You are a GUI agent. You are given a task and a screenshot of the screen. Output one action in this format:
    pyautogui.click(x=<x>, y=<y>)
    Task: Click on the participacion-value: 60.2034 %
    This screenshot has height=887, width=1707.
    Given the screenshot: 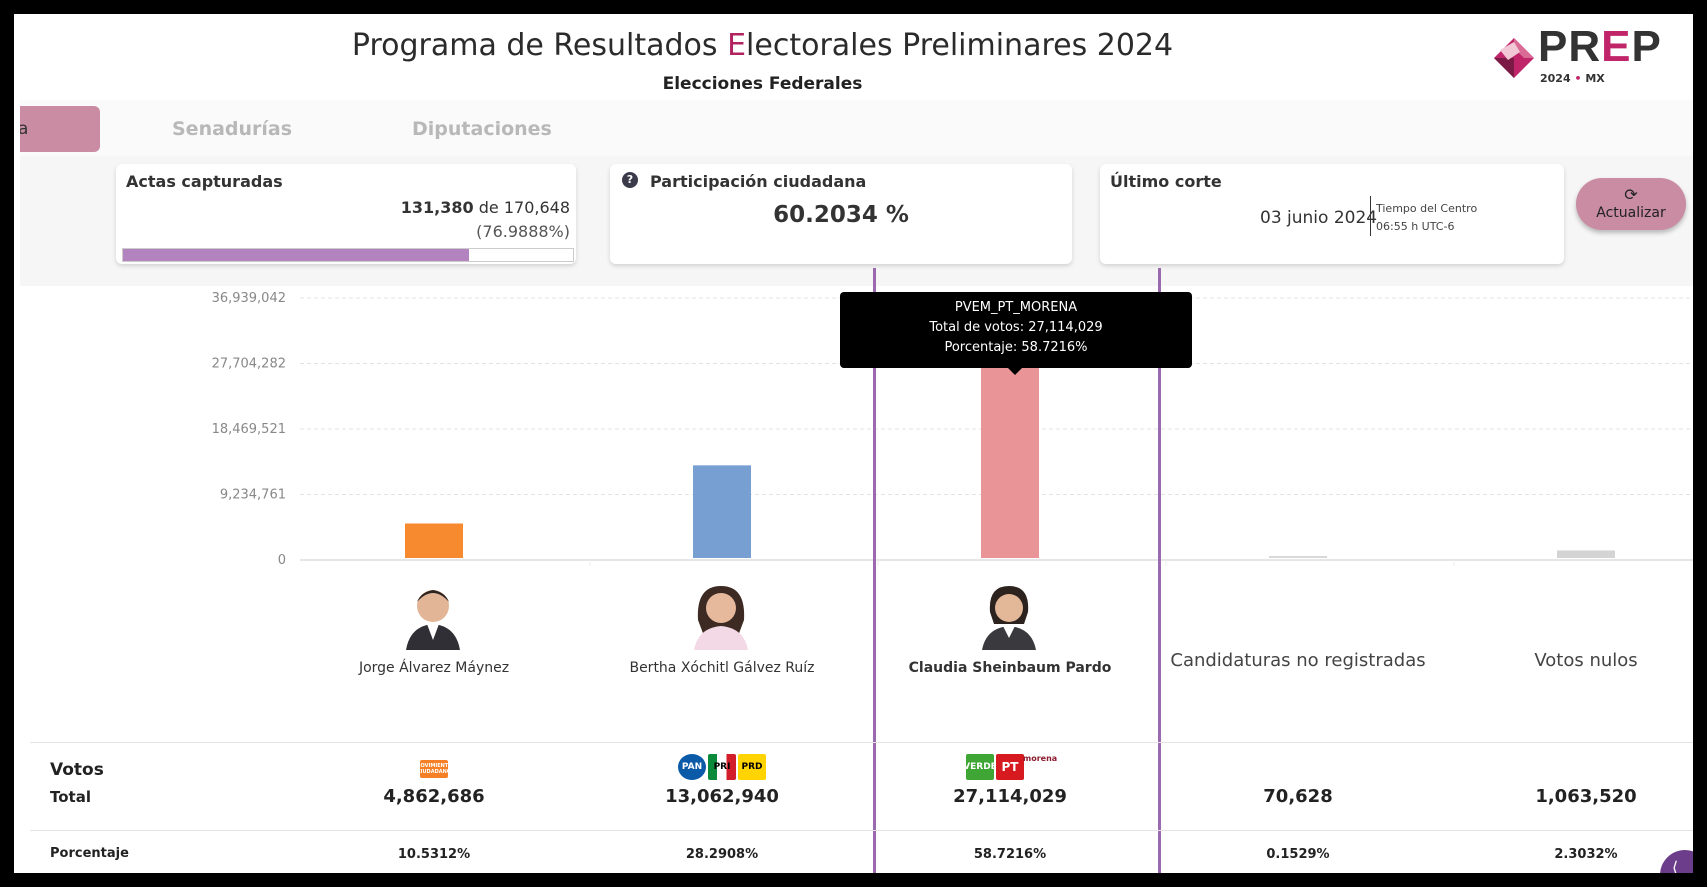 What is the action you would take?
    pyautogui.click(x=841, y=215)
    